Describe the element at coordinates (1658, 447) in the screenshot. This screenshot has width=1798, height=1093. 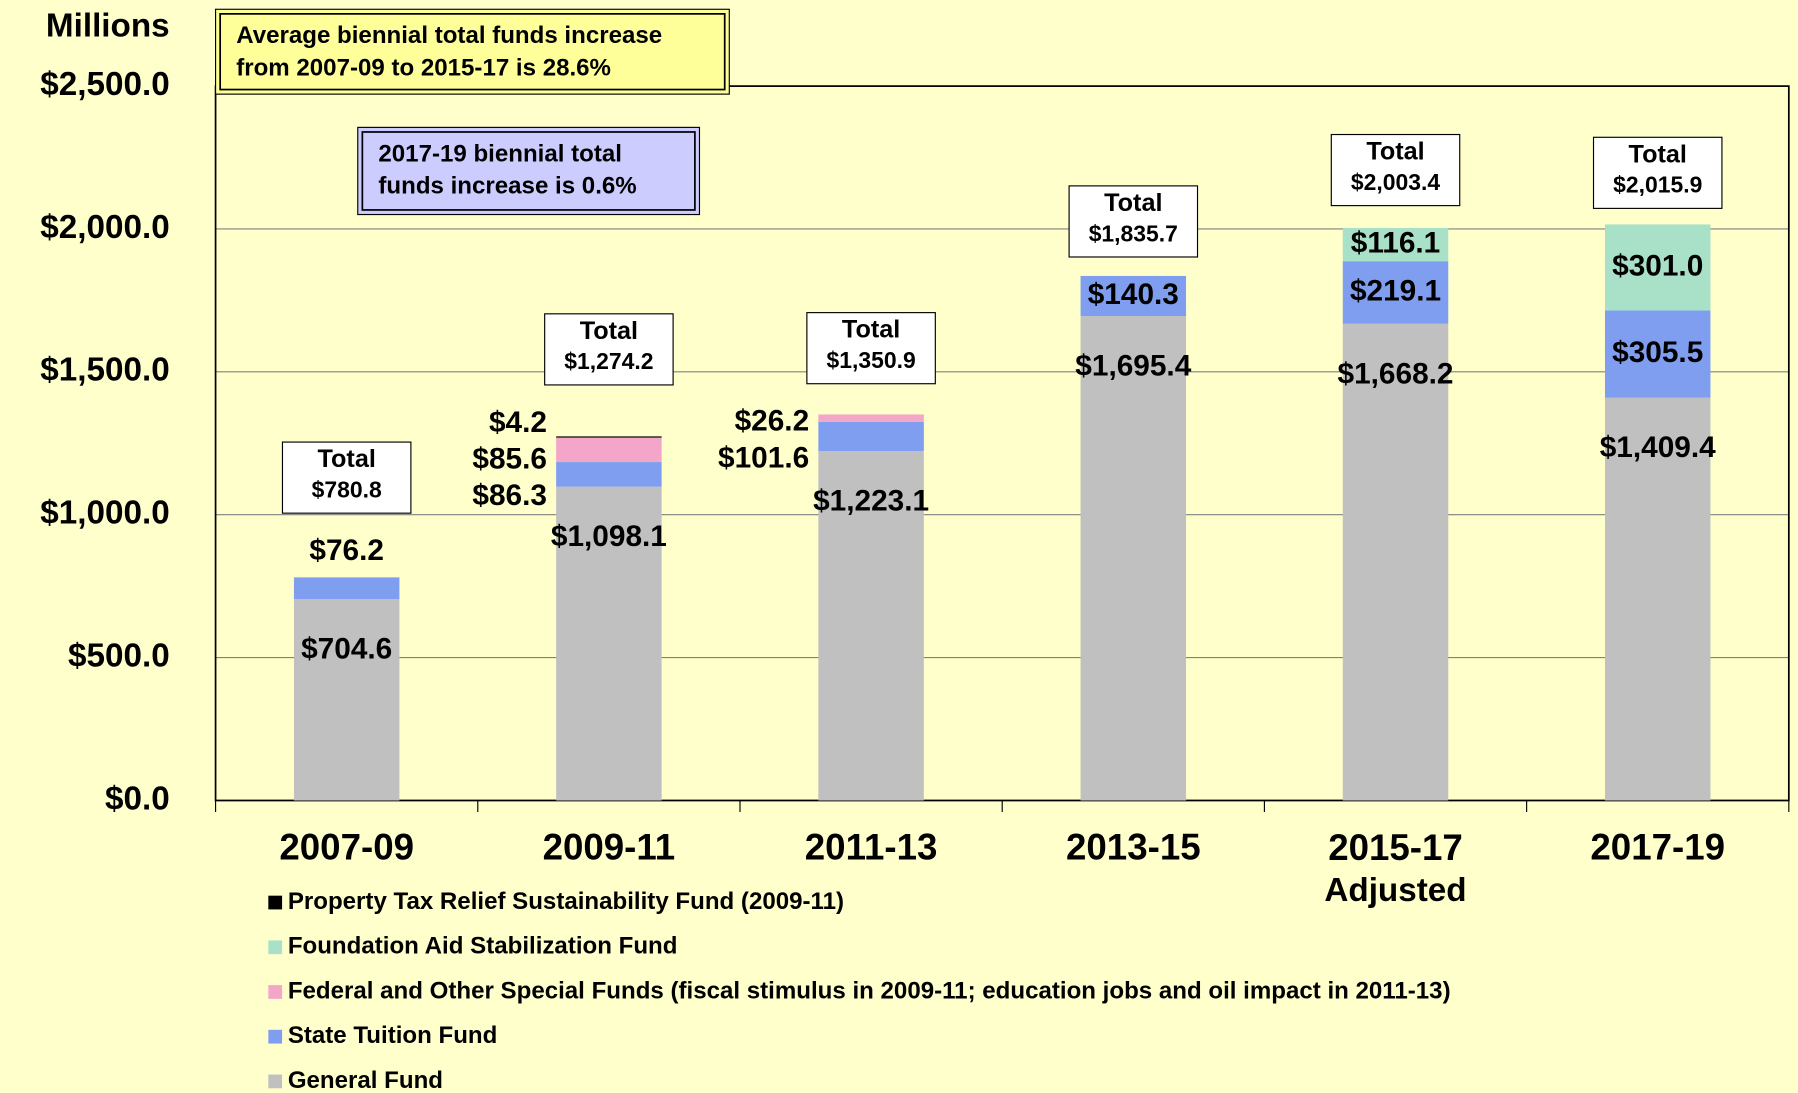
I see `data-label: $1,409.4` at that location.